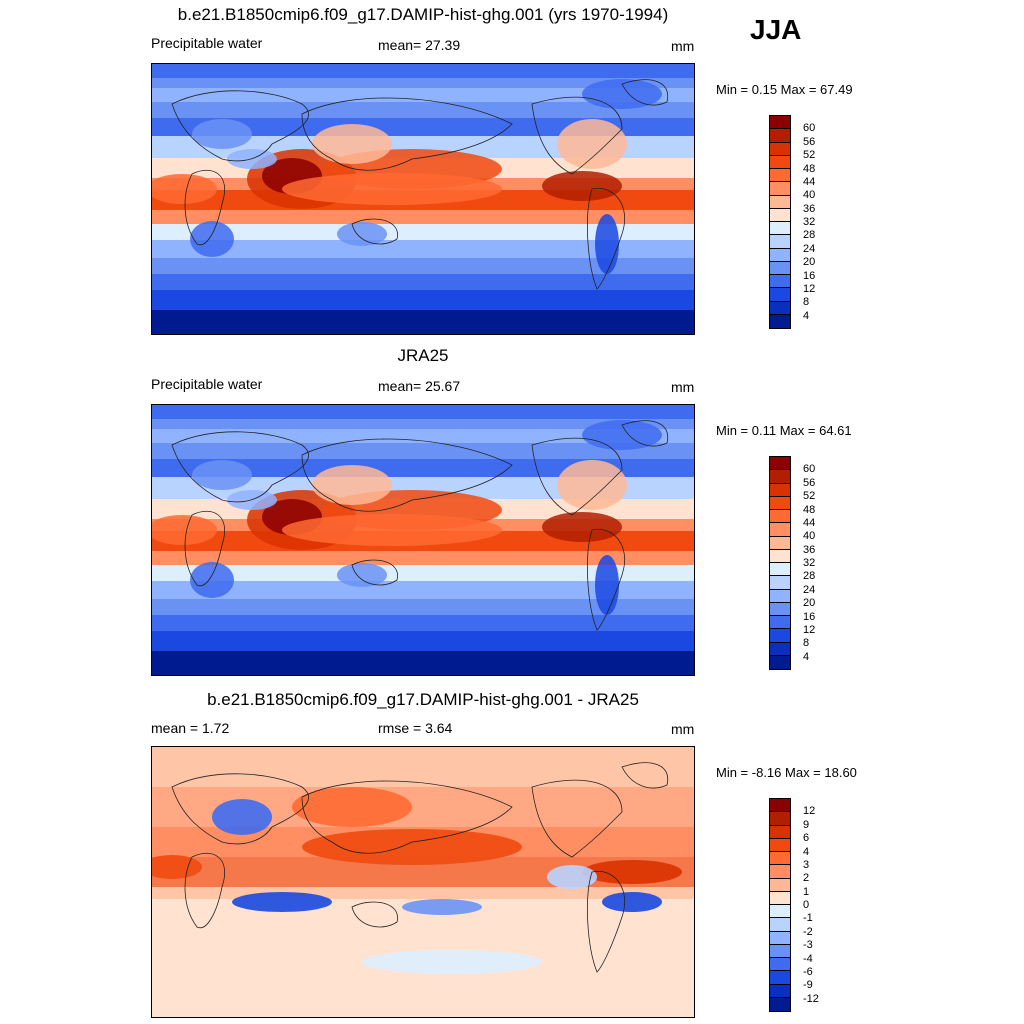  What do you see at coordinates (808, 985) in the screenshot?
I see `colorbar-tick-label: -9` at bounding box center [808, 985].